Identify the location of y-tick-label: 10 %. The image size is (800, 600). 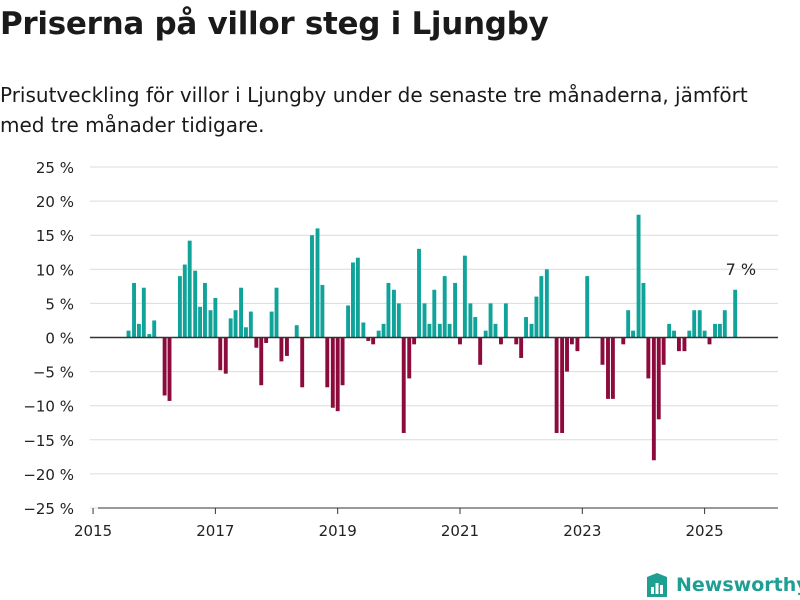
(55, 270).